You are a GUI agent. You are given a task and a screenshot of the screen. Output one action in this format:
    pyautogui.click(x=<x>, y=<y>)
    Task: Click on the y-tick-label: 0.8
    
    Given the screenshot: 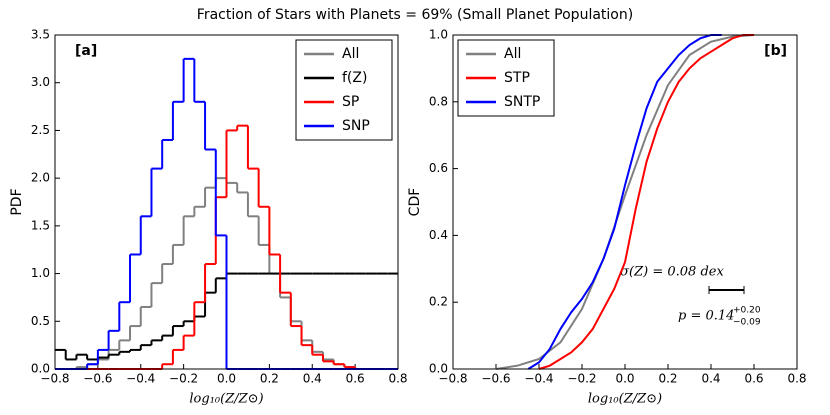 What is the action you would take?
    pyautogui.click(x=438, y=101)
    